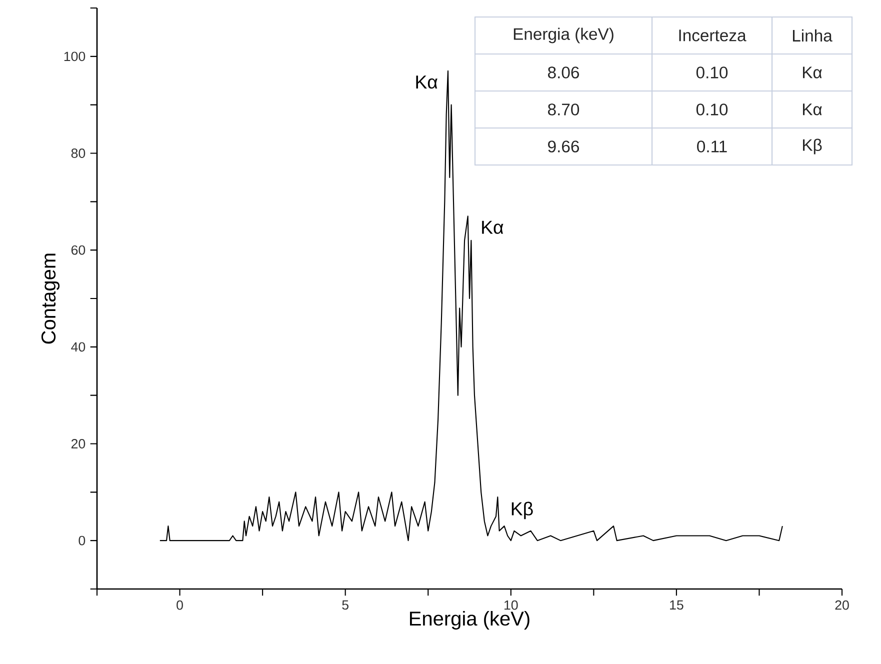 This screenshot has height=664, width=881. I want to click on y-tick-label: 0, so click(82, 541).